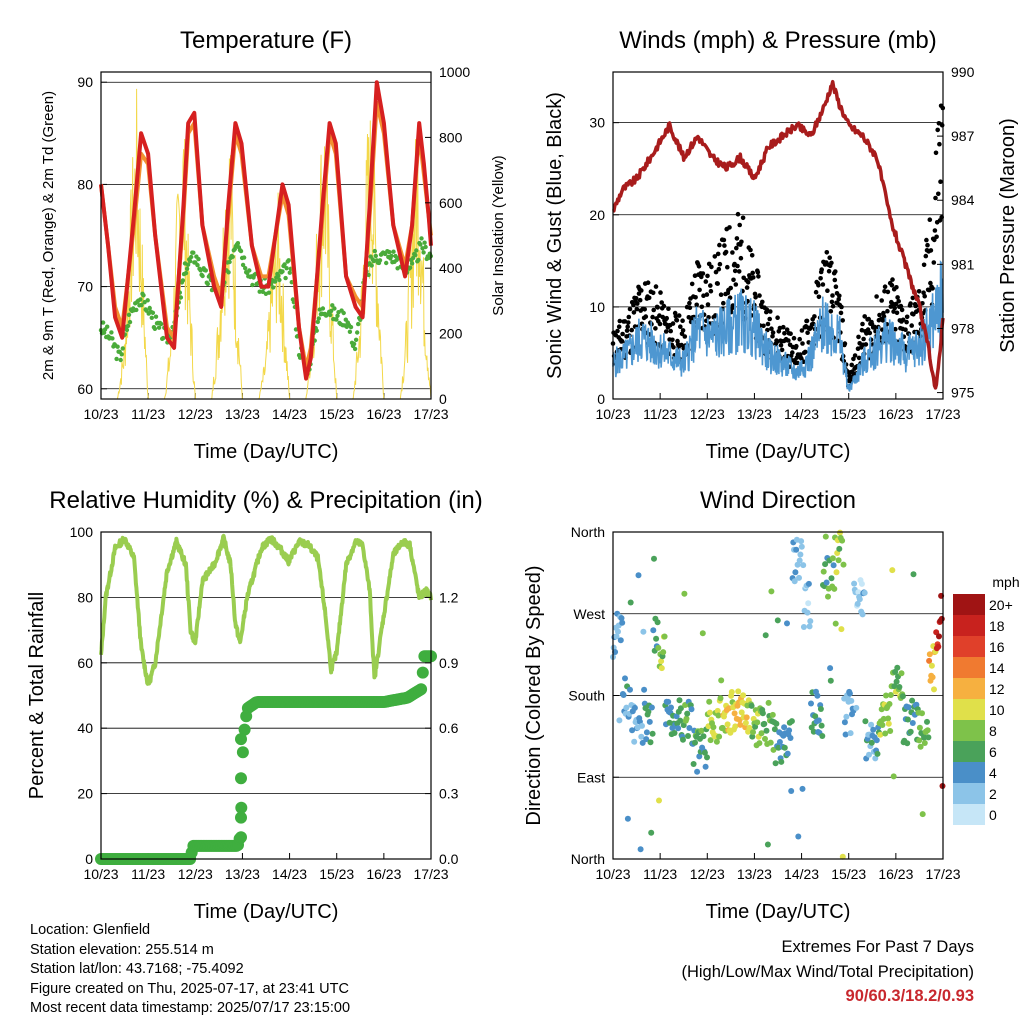 Image resolution: width=1024 pixels, height=1024 pixels. What do you see at coordinates (848, 414) in the screenshot?
I see `x-tick-label: 15/23` at bounding box center [848, 414].